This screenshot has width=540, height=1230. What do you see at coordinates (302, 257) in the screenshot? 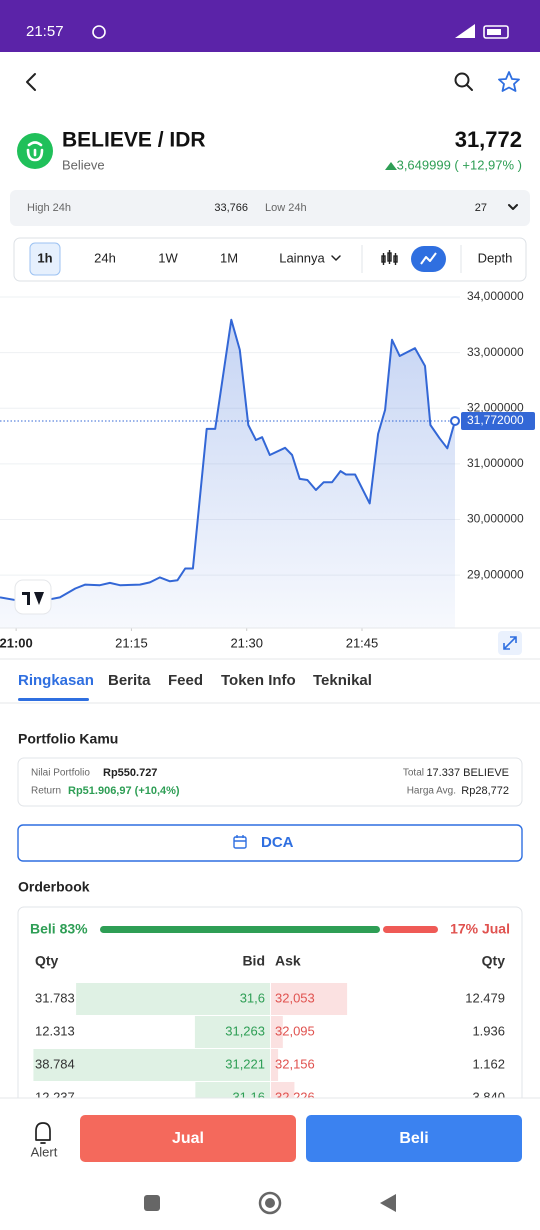
I see `timeframe-option: Lainnya` at bounding box center [302, 257].